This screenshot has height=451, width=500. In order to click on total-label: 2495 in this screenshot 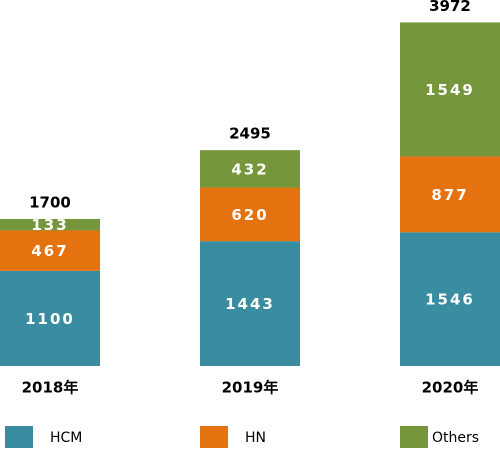, I will do `click(250, 134)`.